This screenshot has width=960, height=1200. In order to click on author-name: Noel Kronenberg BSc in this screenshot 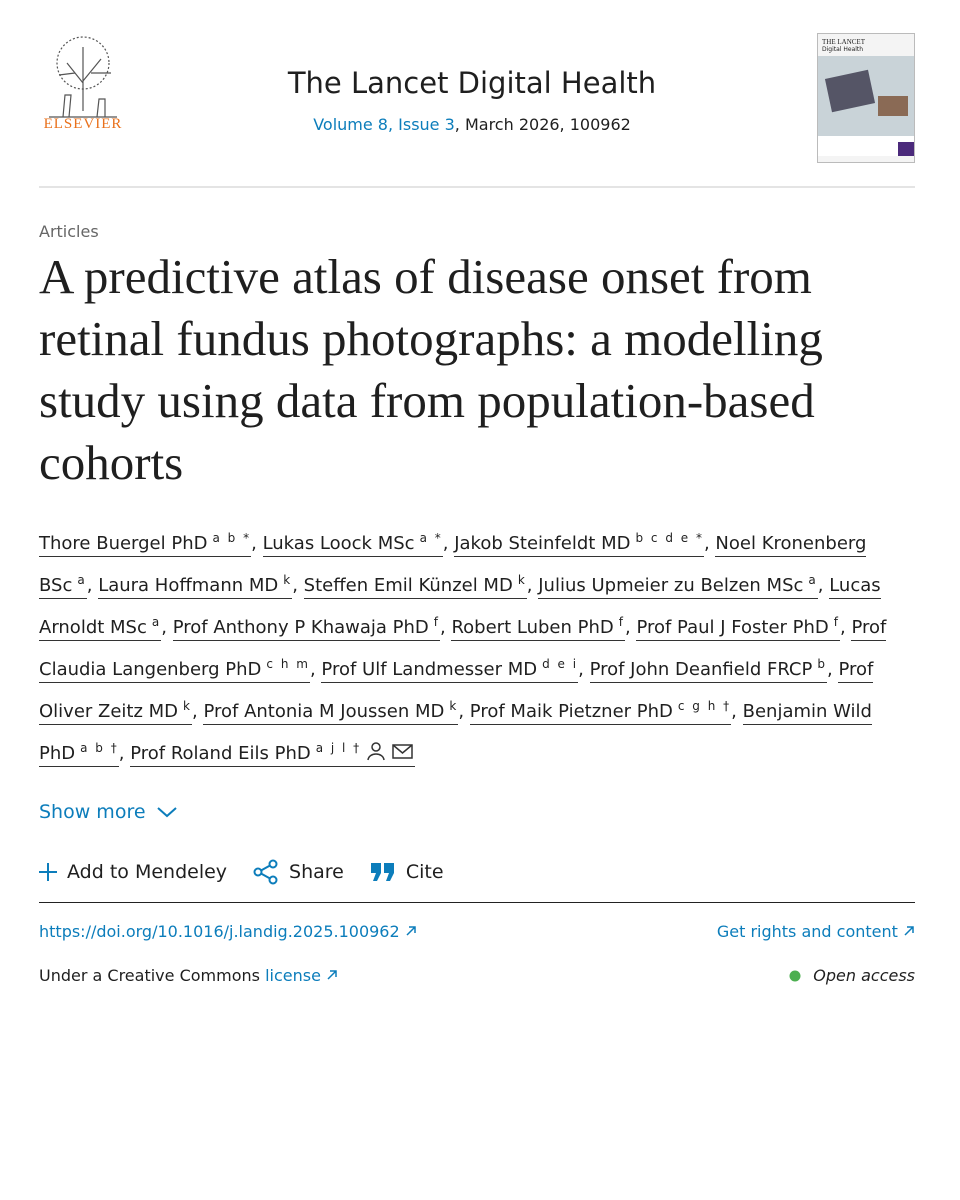, I will do `click(453, 564)`.